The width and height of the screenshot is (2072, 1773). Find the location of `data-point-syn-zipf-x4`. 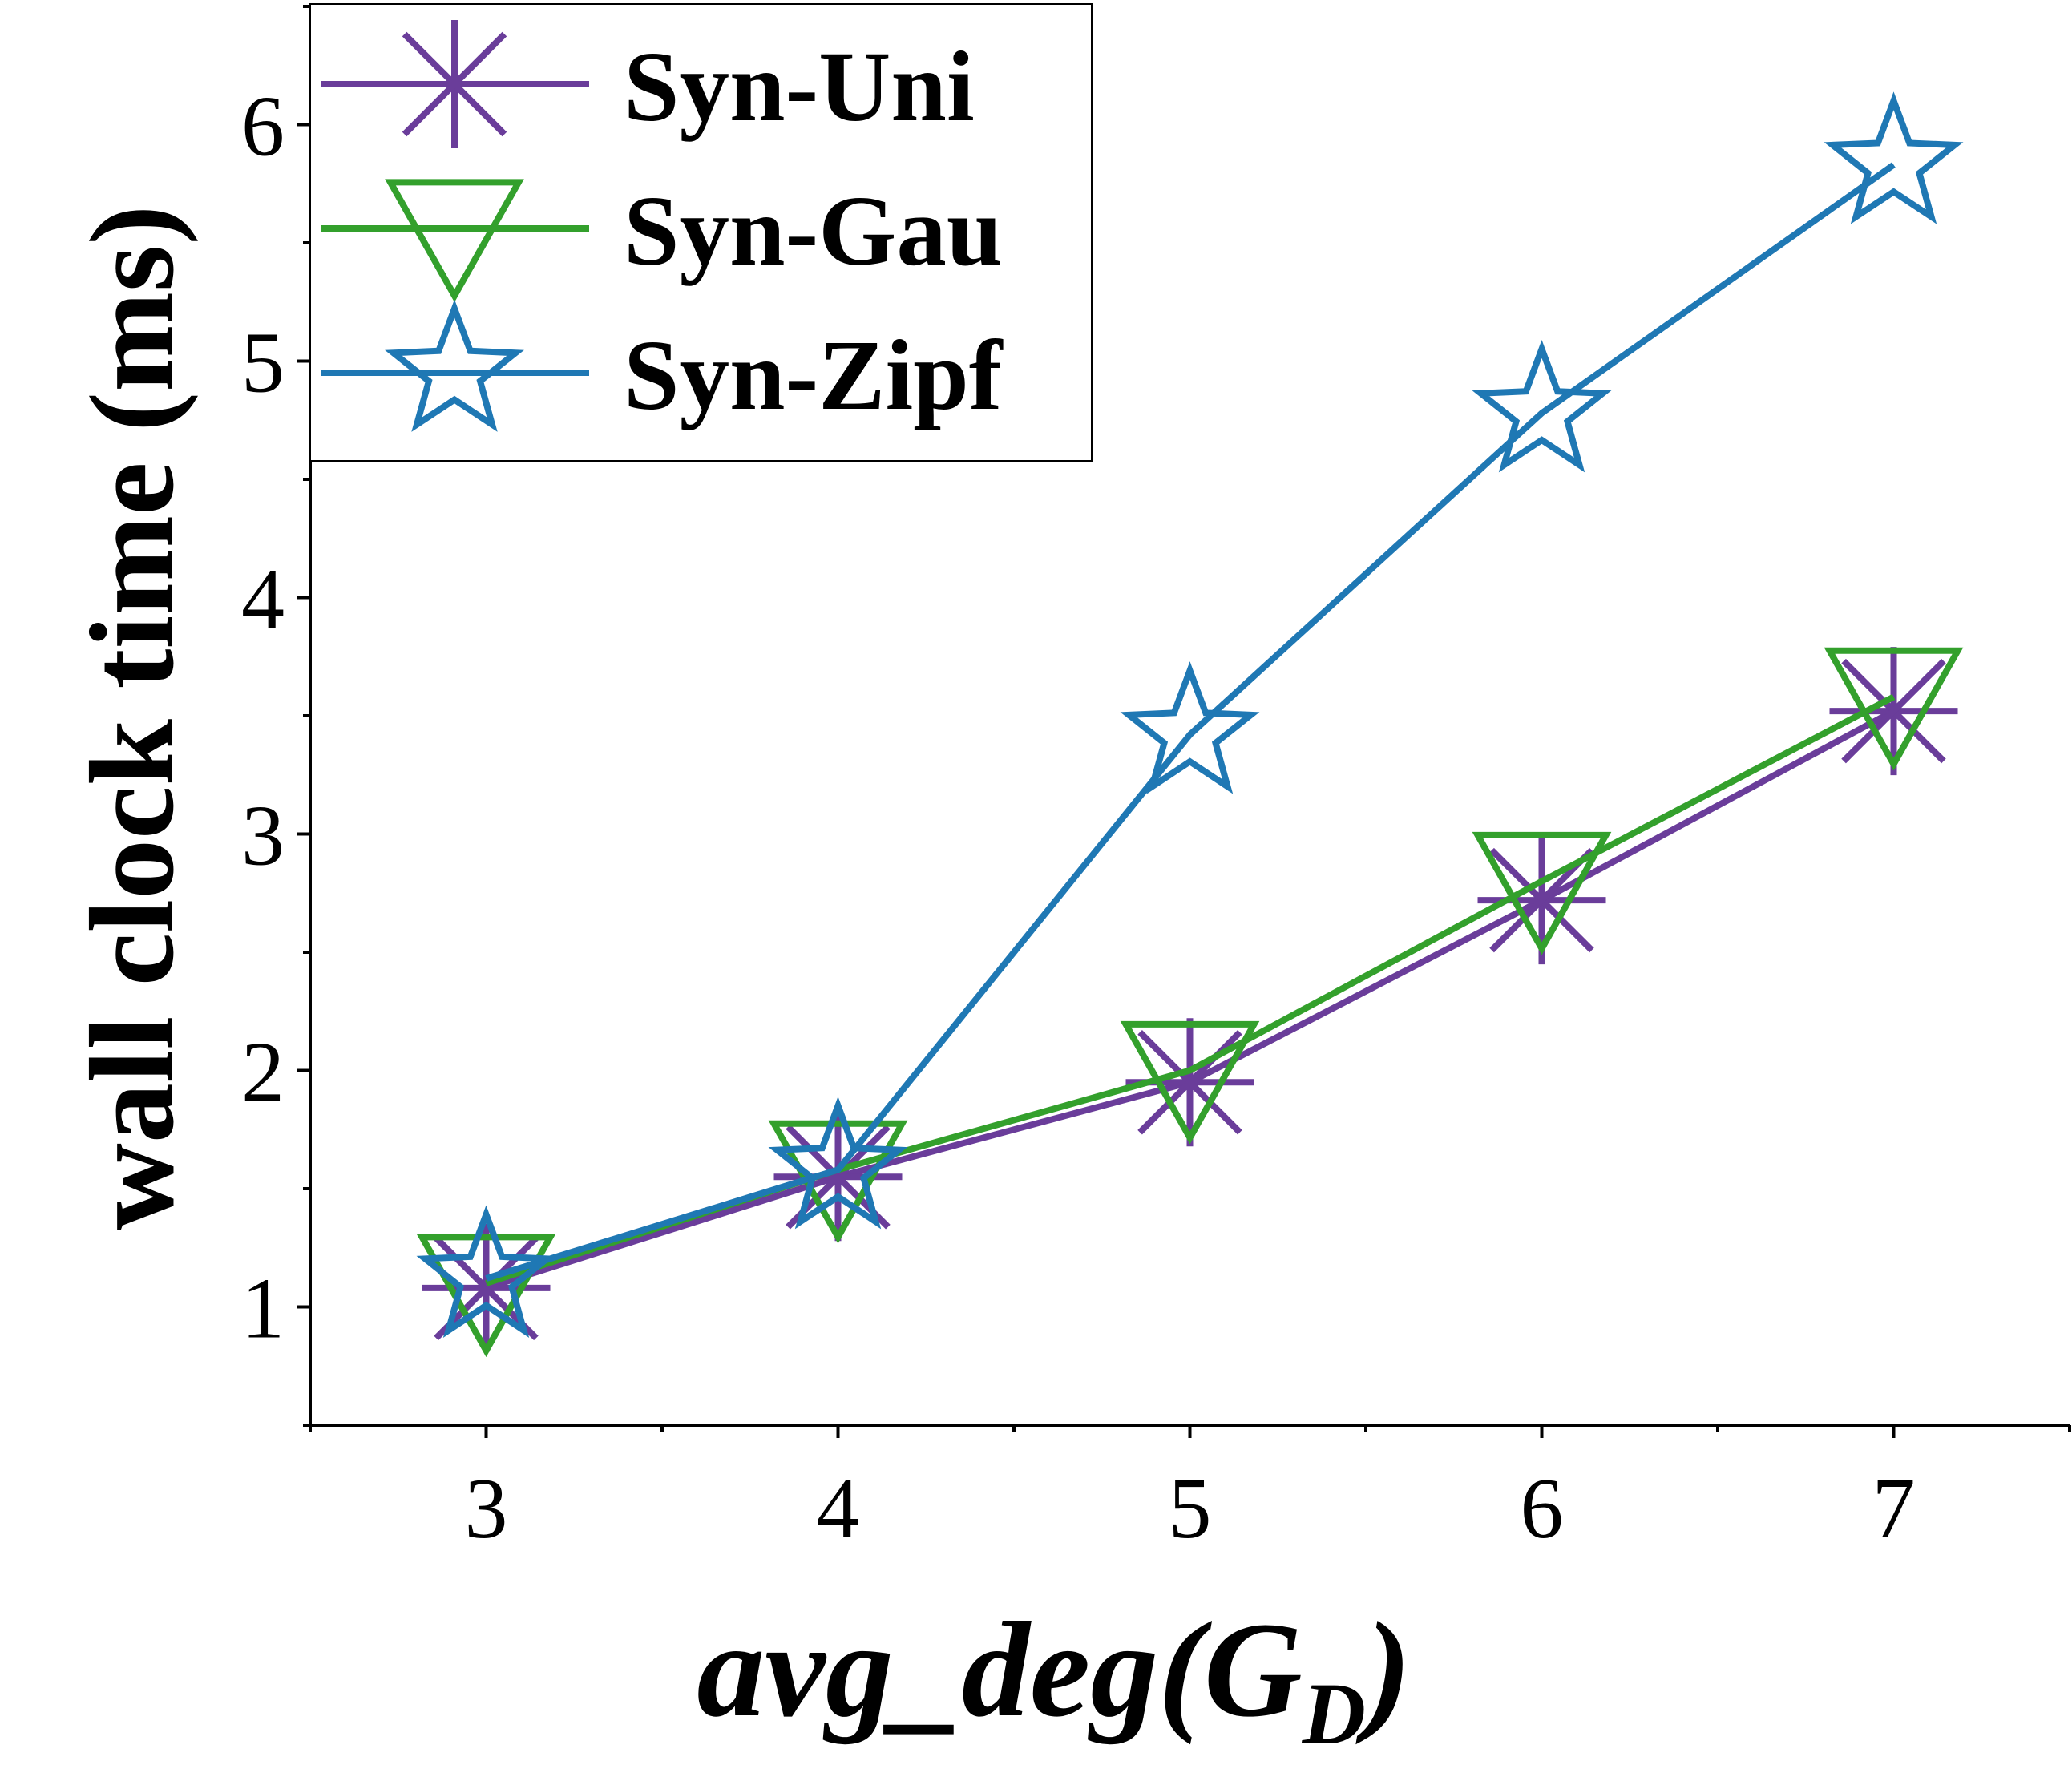

data-point-syn-zipf-x4 is located at coordinates (838, 1163).